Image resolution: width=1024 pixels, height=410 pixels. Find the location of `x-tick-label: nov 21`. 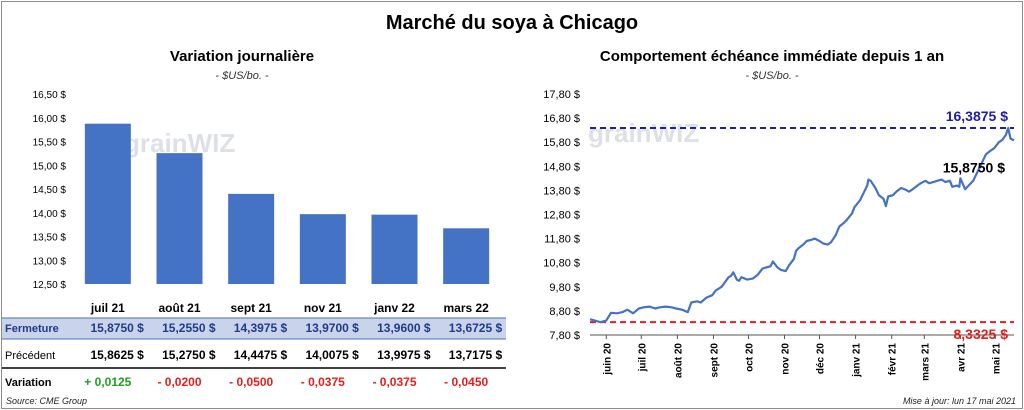

x-tick-label: nov 21 is located at coordinates (323, 308).